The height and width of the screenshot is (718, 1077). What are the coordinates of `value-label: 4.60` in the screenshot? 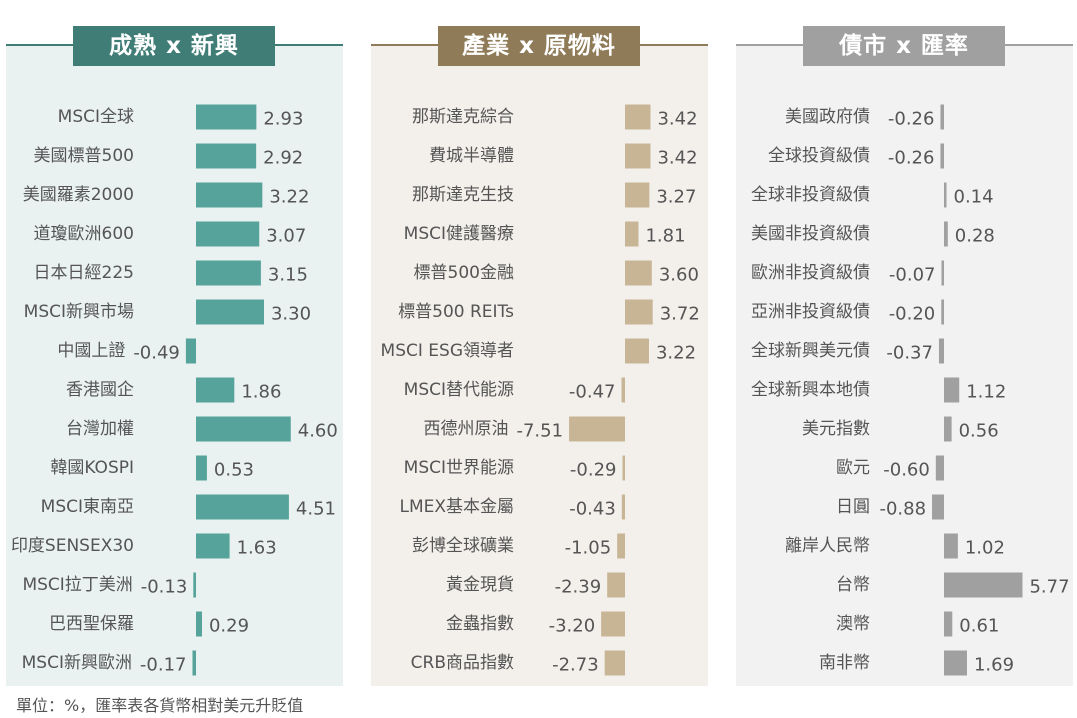 It's located at (318, 431).